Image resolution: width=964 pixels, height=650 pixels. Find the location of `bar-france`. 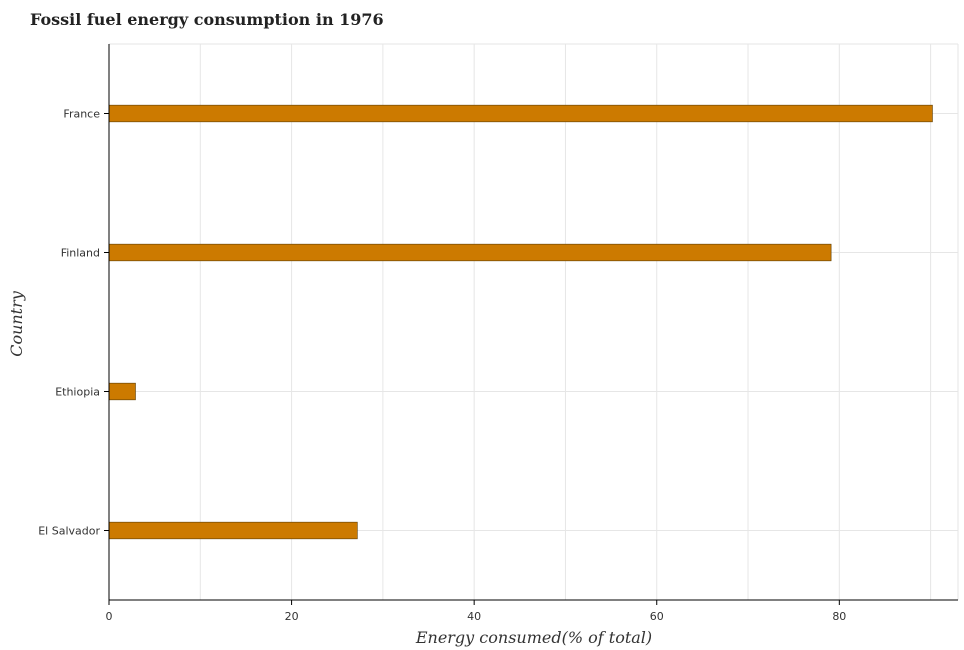

bar-france is located at coordinates (520, 113).